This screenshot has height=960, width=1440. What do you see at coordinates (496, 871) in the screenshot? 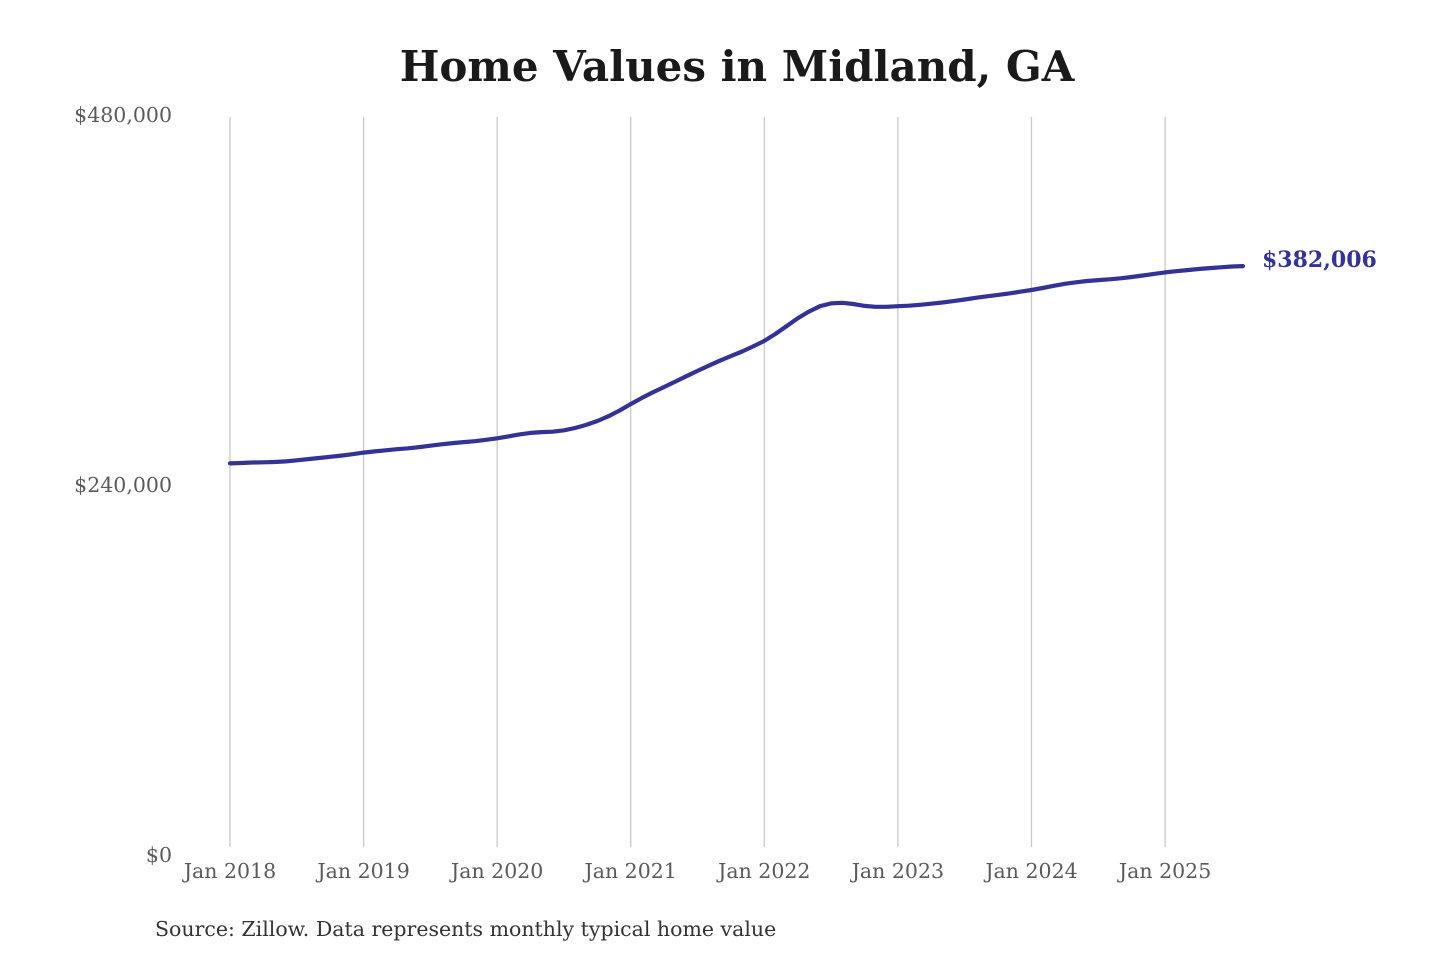
I see `x-tick-label: Jan 2020` at bounding box center [496, 871].